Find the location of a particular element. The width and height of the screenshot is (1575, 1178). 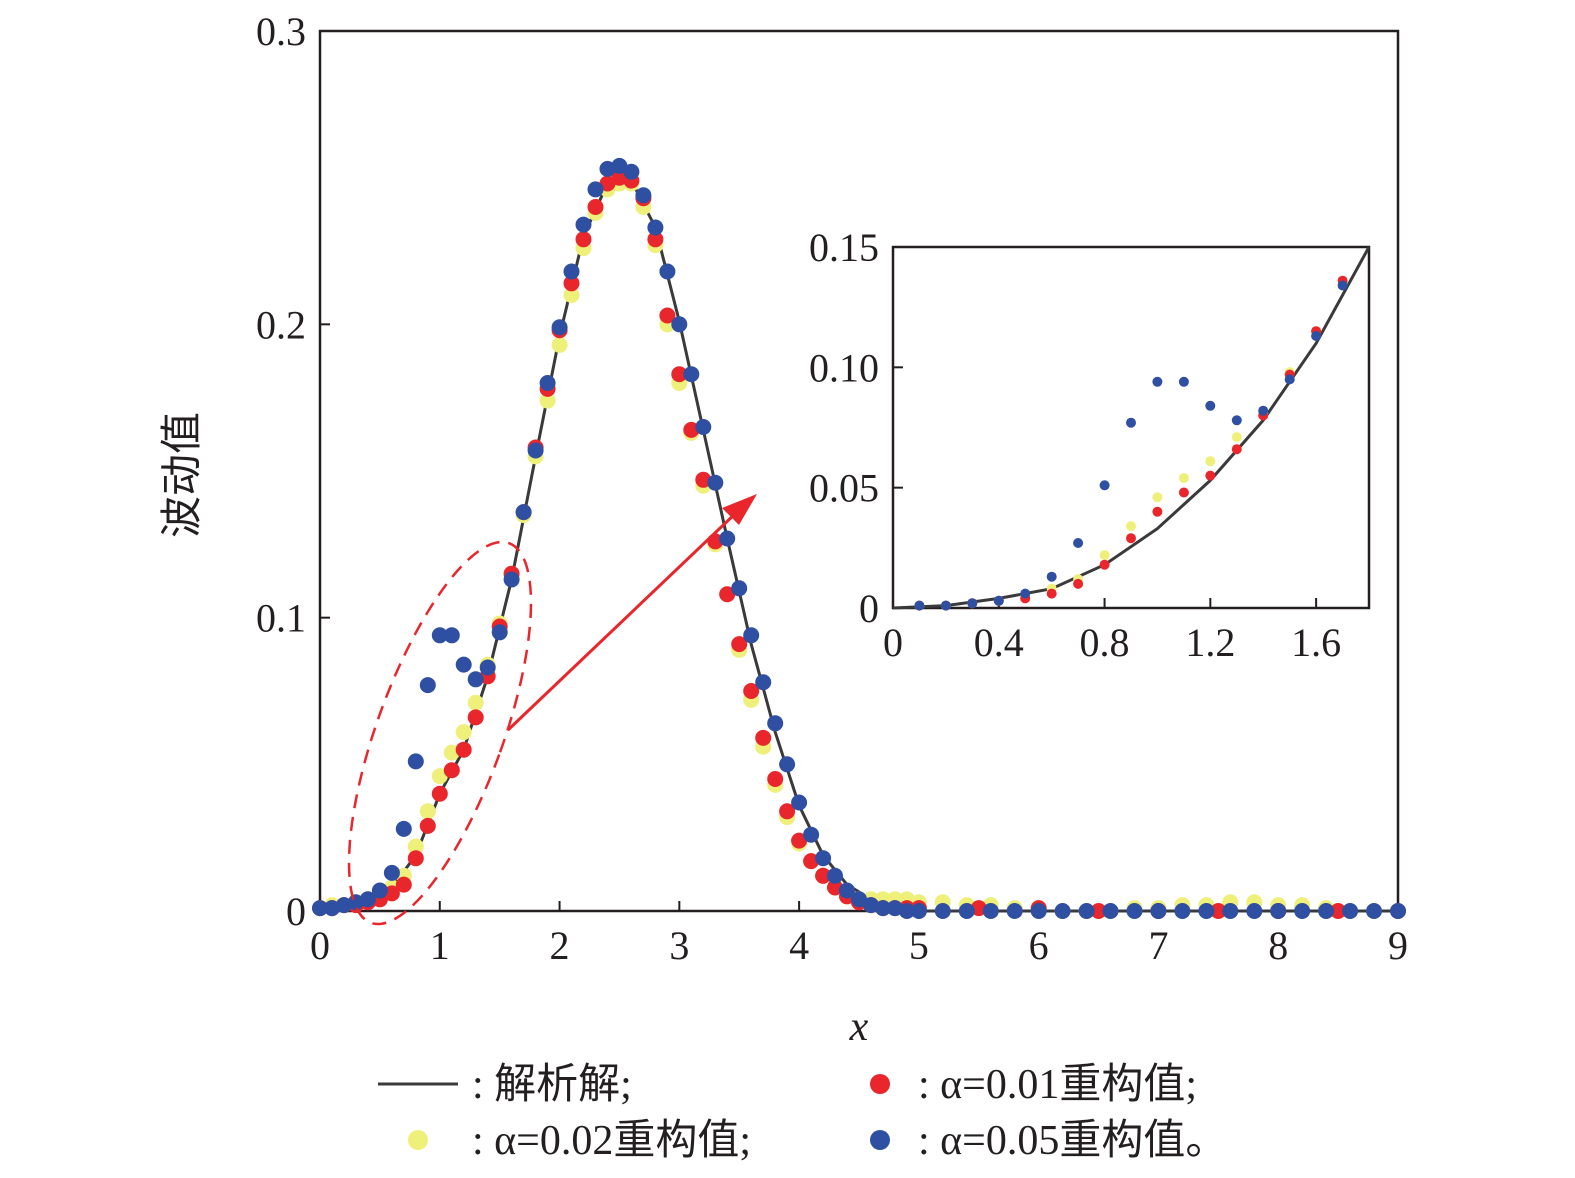

inset-x-tick-label: 0.8 is located at coordinates (1105, 642).